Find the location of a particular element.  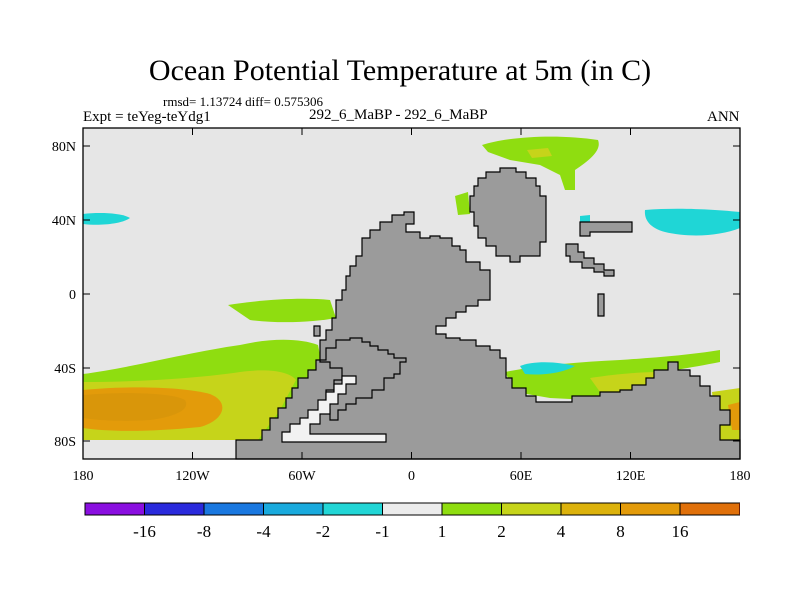

colorbar-label: -2 is located at coordinates (323, 531).